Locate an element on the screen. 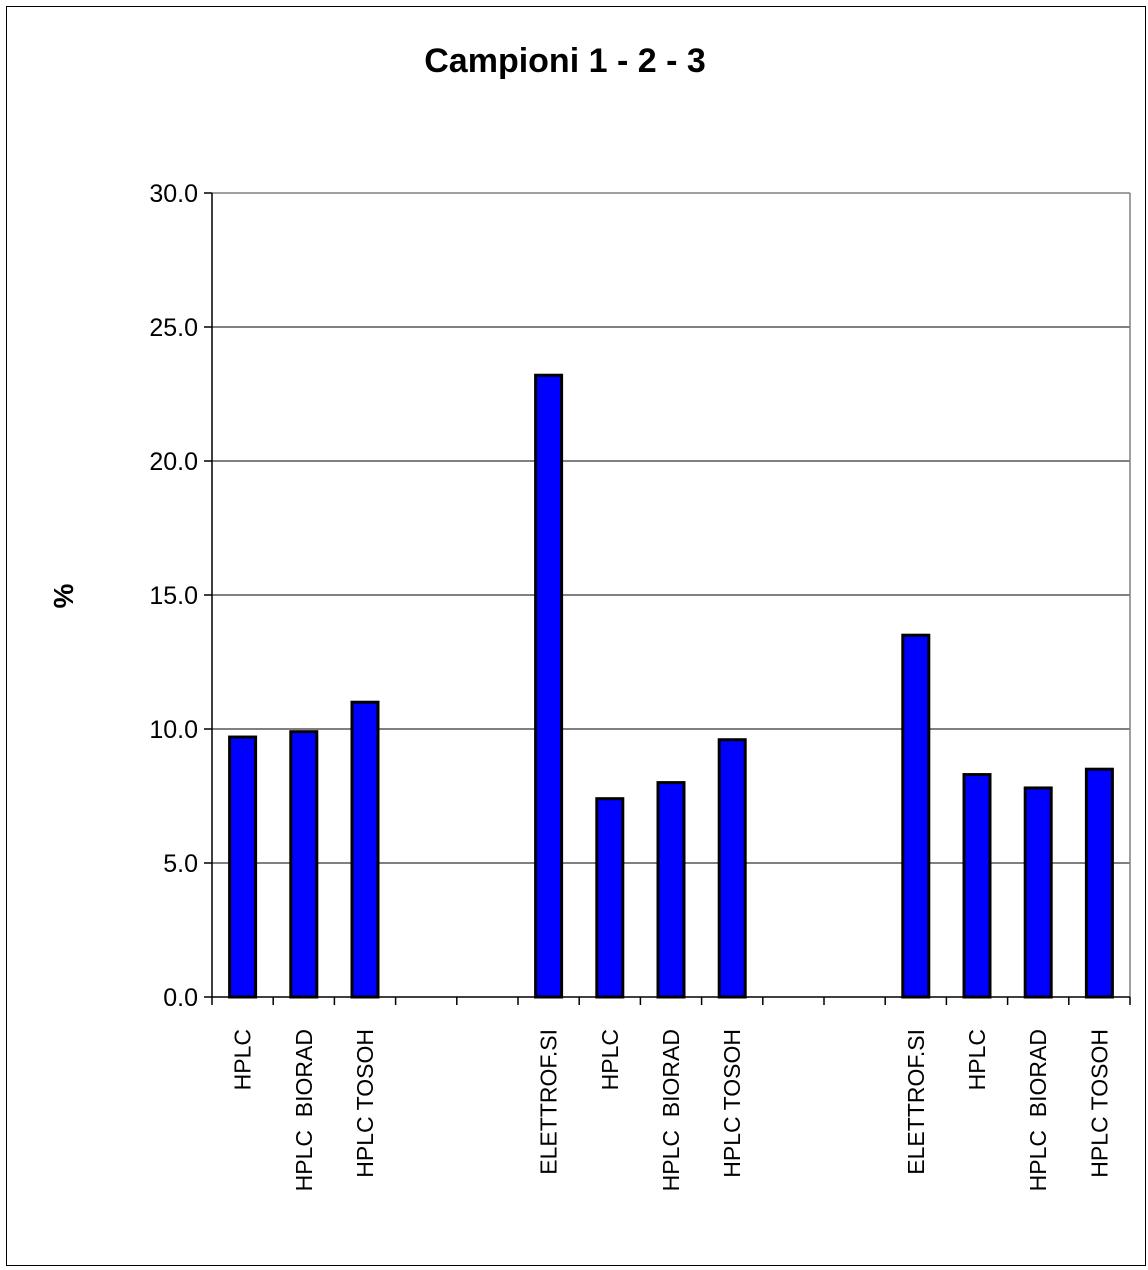  chart-title: Campioni 1 - 2 - 3 is located at coordinates (565, 61).